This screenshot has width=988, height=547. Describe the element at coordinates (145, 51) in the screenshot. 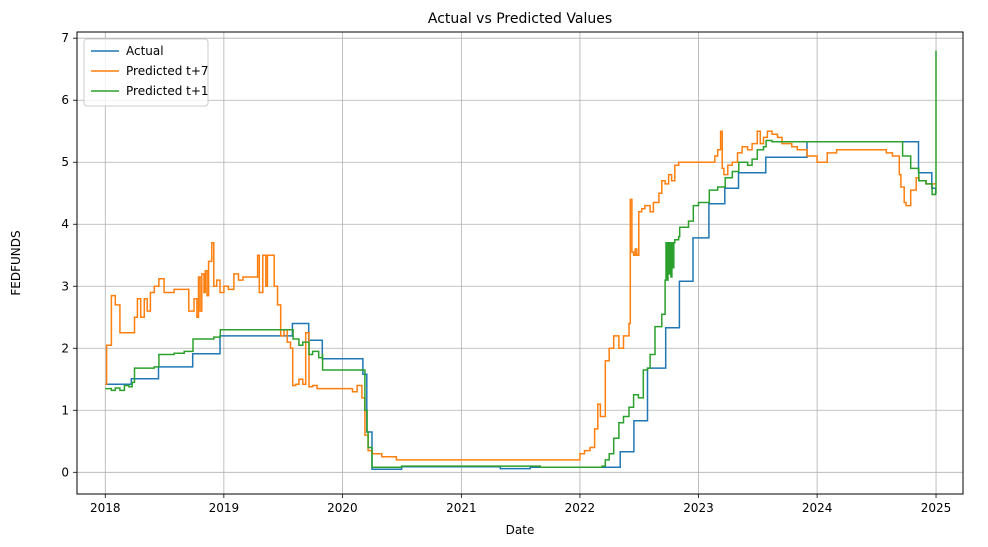

I see `legend-label-0: Actual` at that location.